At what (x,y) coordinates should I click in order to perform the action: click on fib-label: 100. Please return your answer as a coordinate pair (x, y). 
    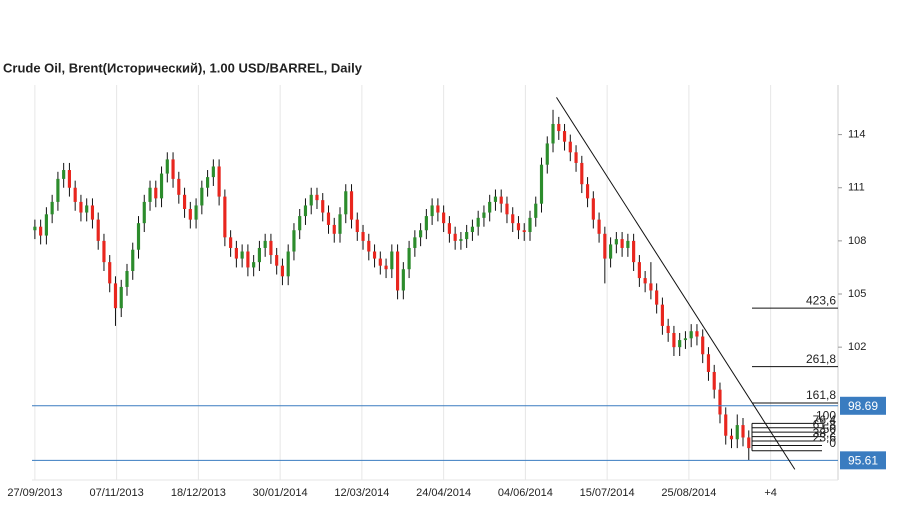
    Looking at the image, I should click on (826, 415).